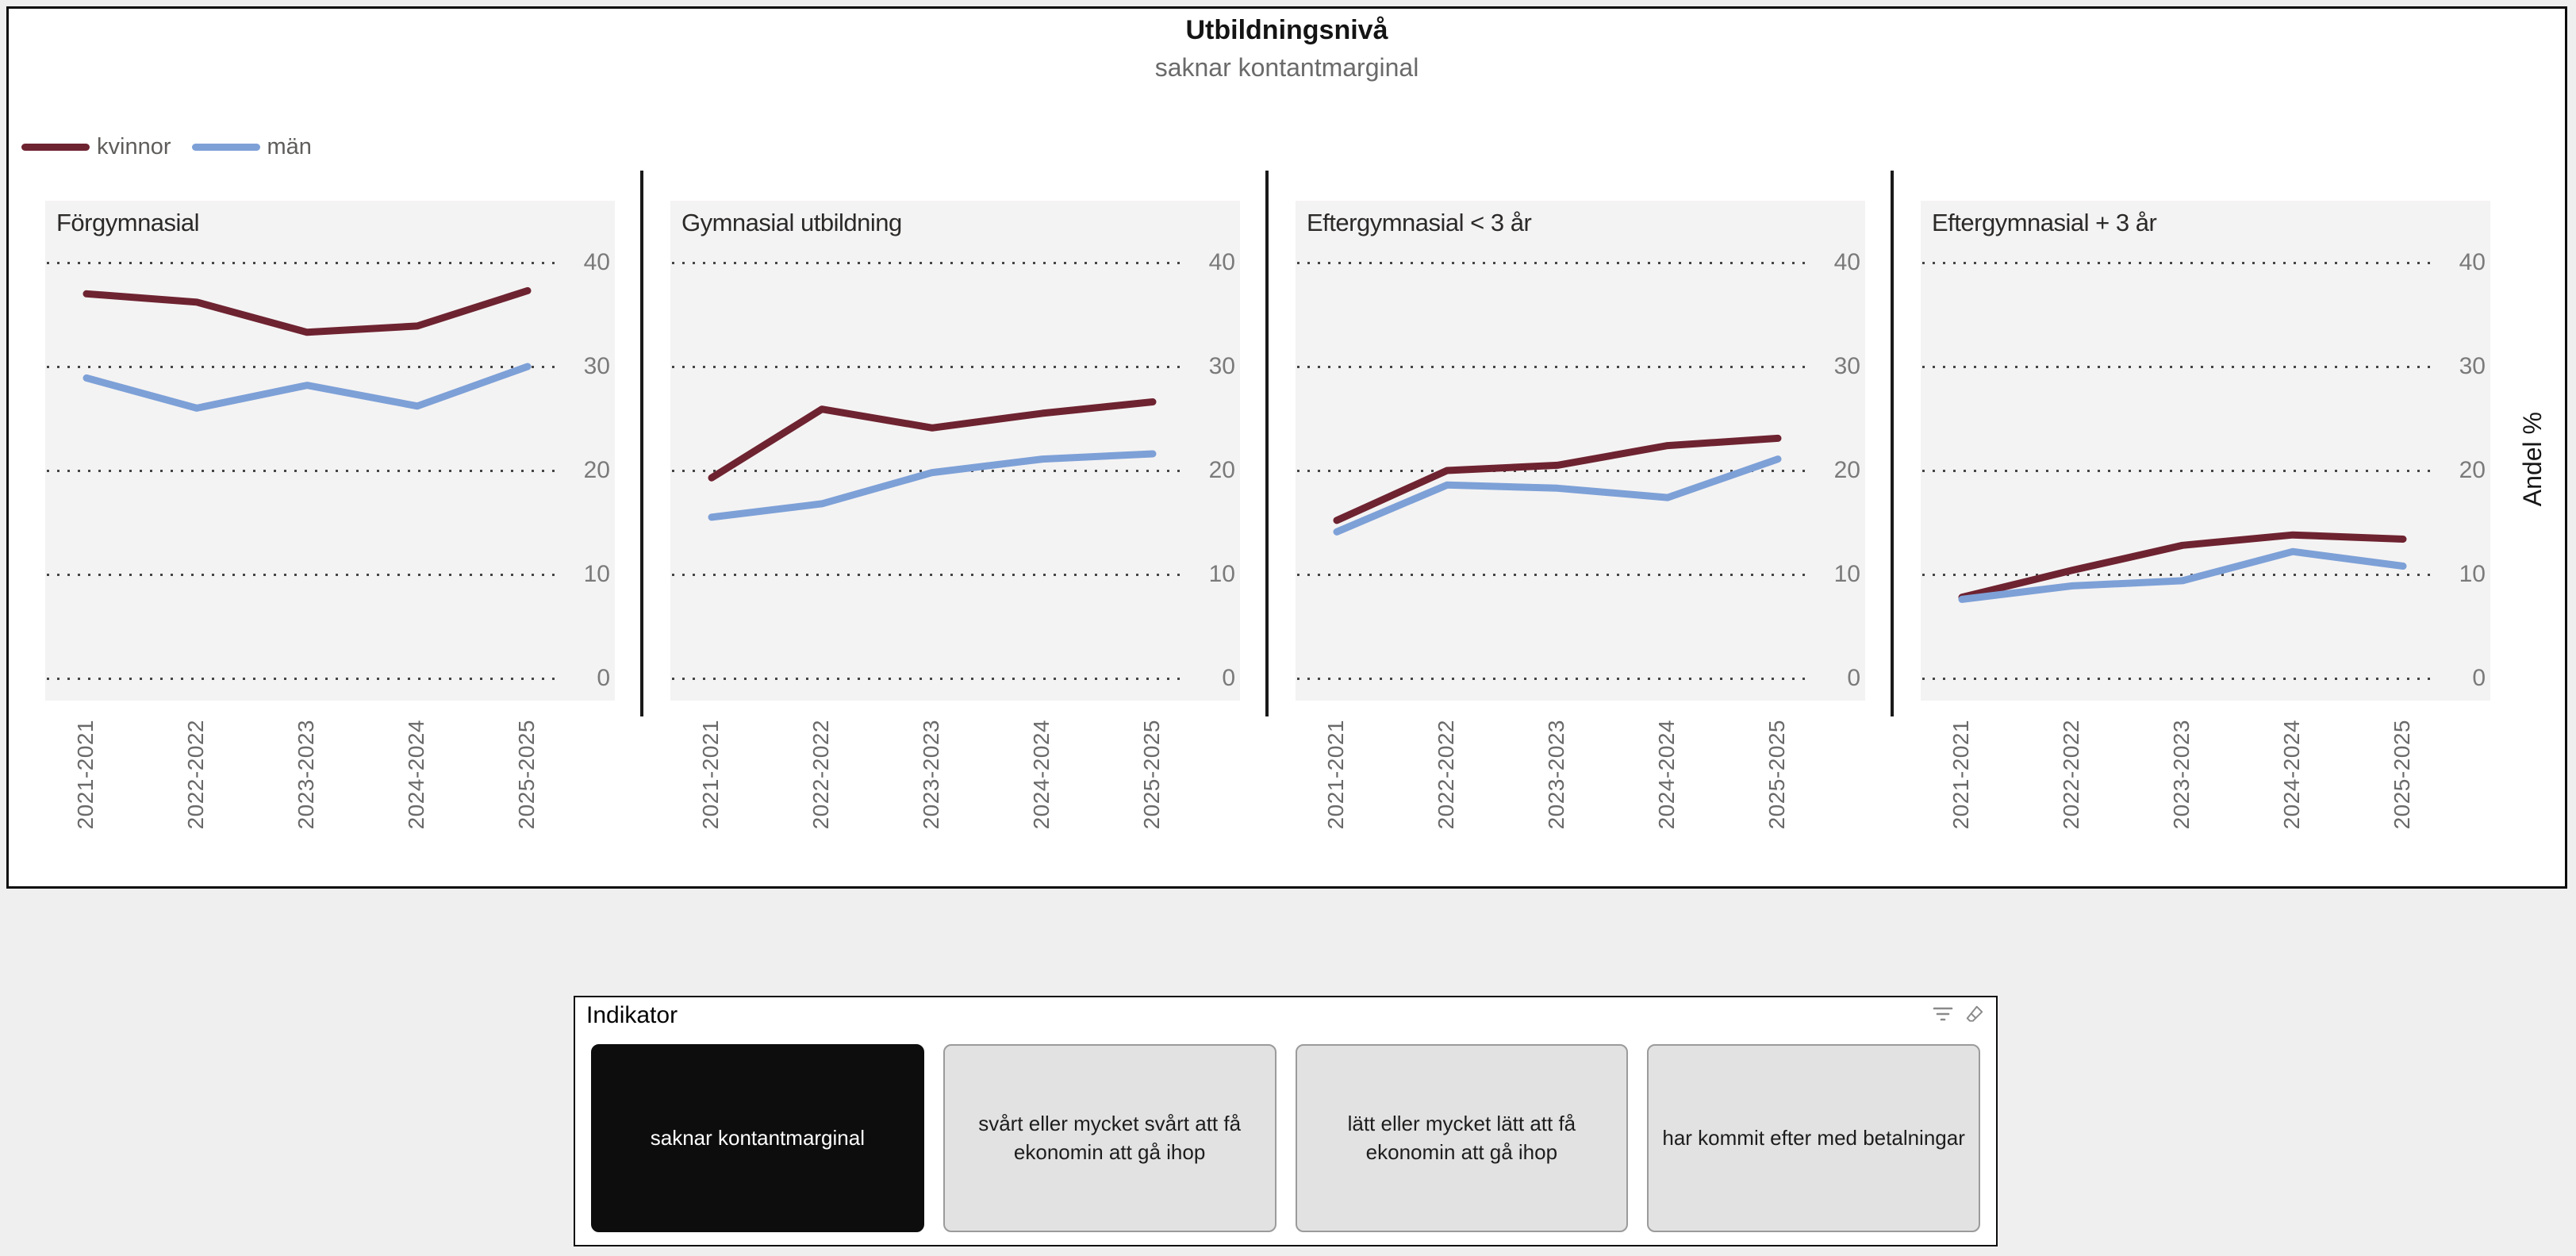 The width and height of the screenshot is (2576, 1256). I want to click on panel-title: Förgymnasial, so click(128, 222).